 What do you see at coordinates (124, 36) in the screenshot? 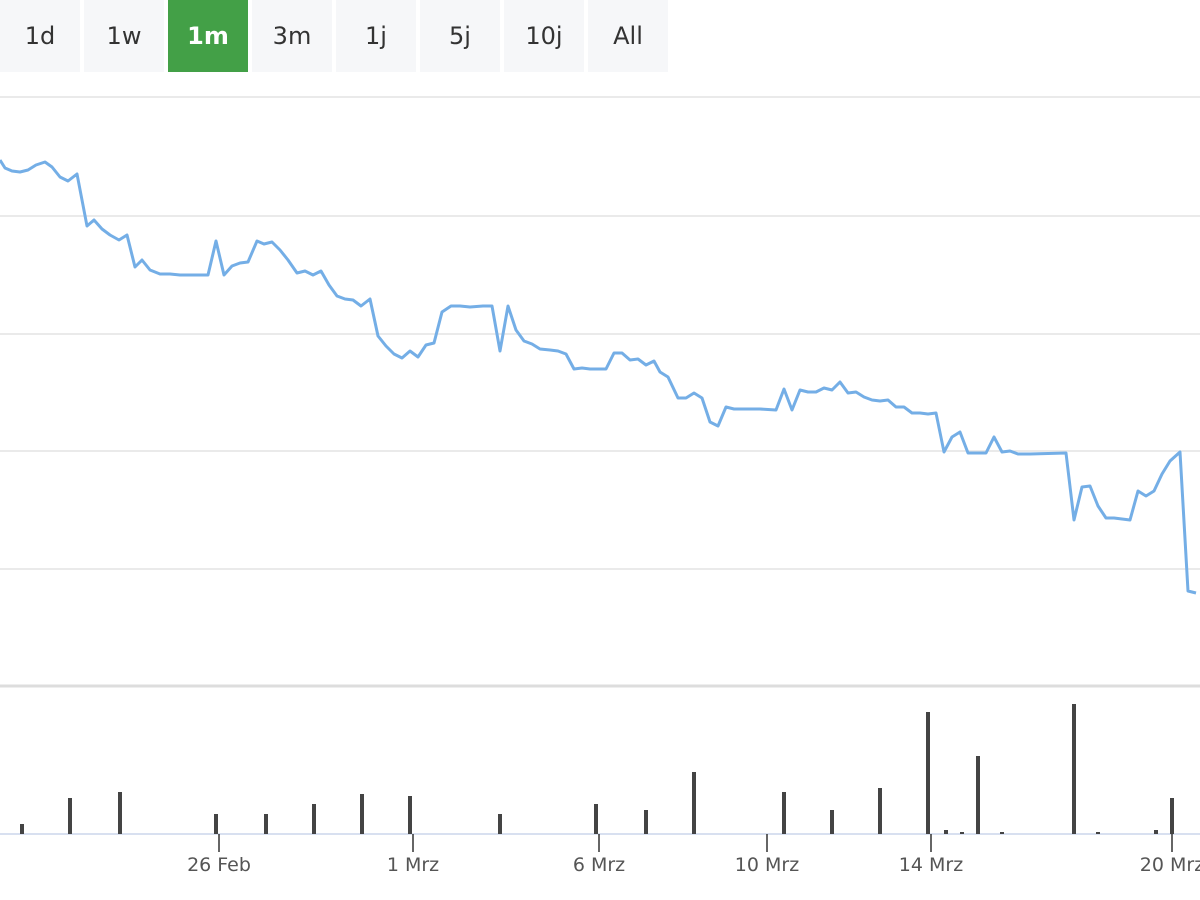
I see `range-button: 1w` at bounding box center [124, 36].